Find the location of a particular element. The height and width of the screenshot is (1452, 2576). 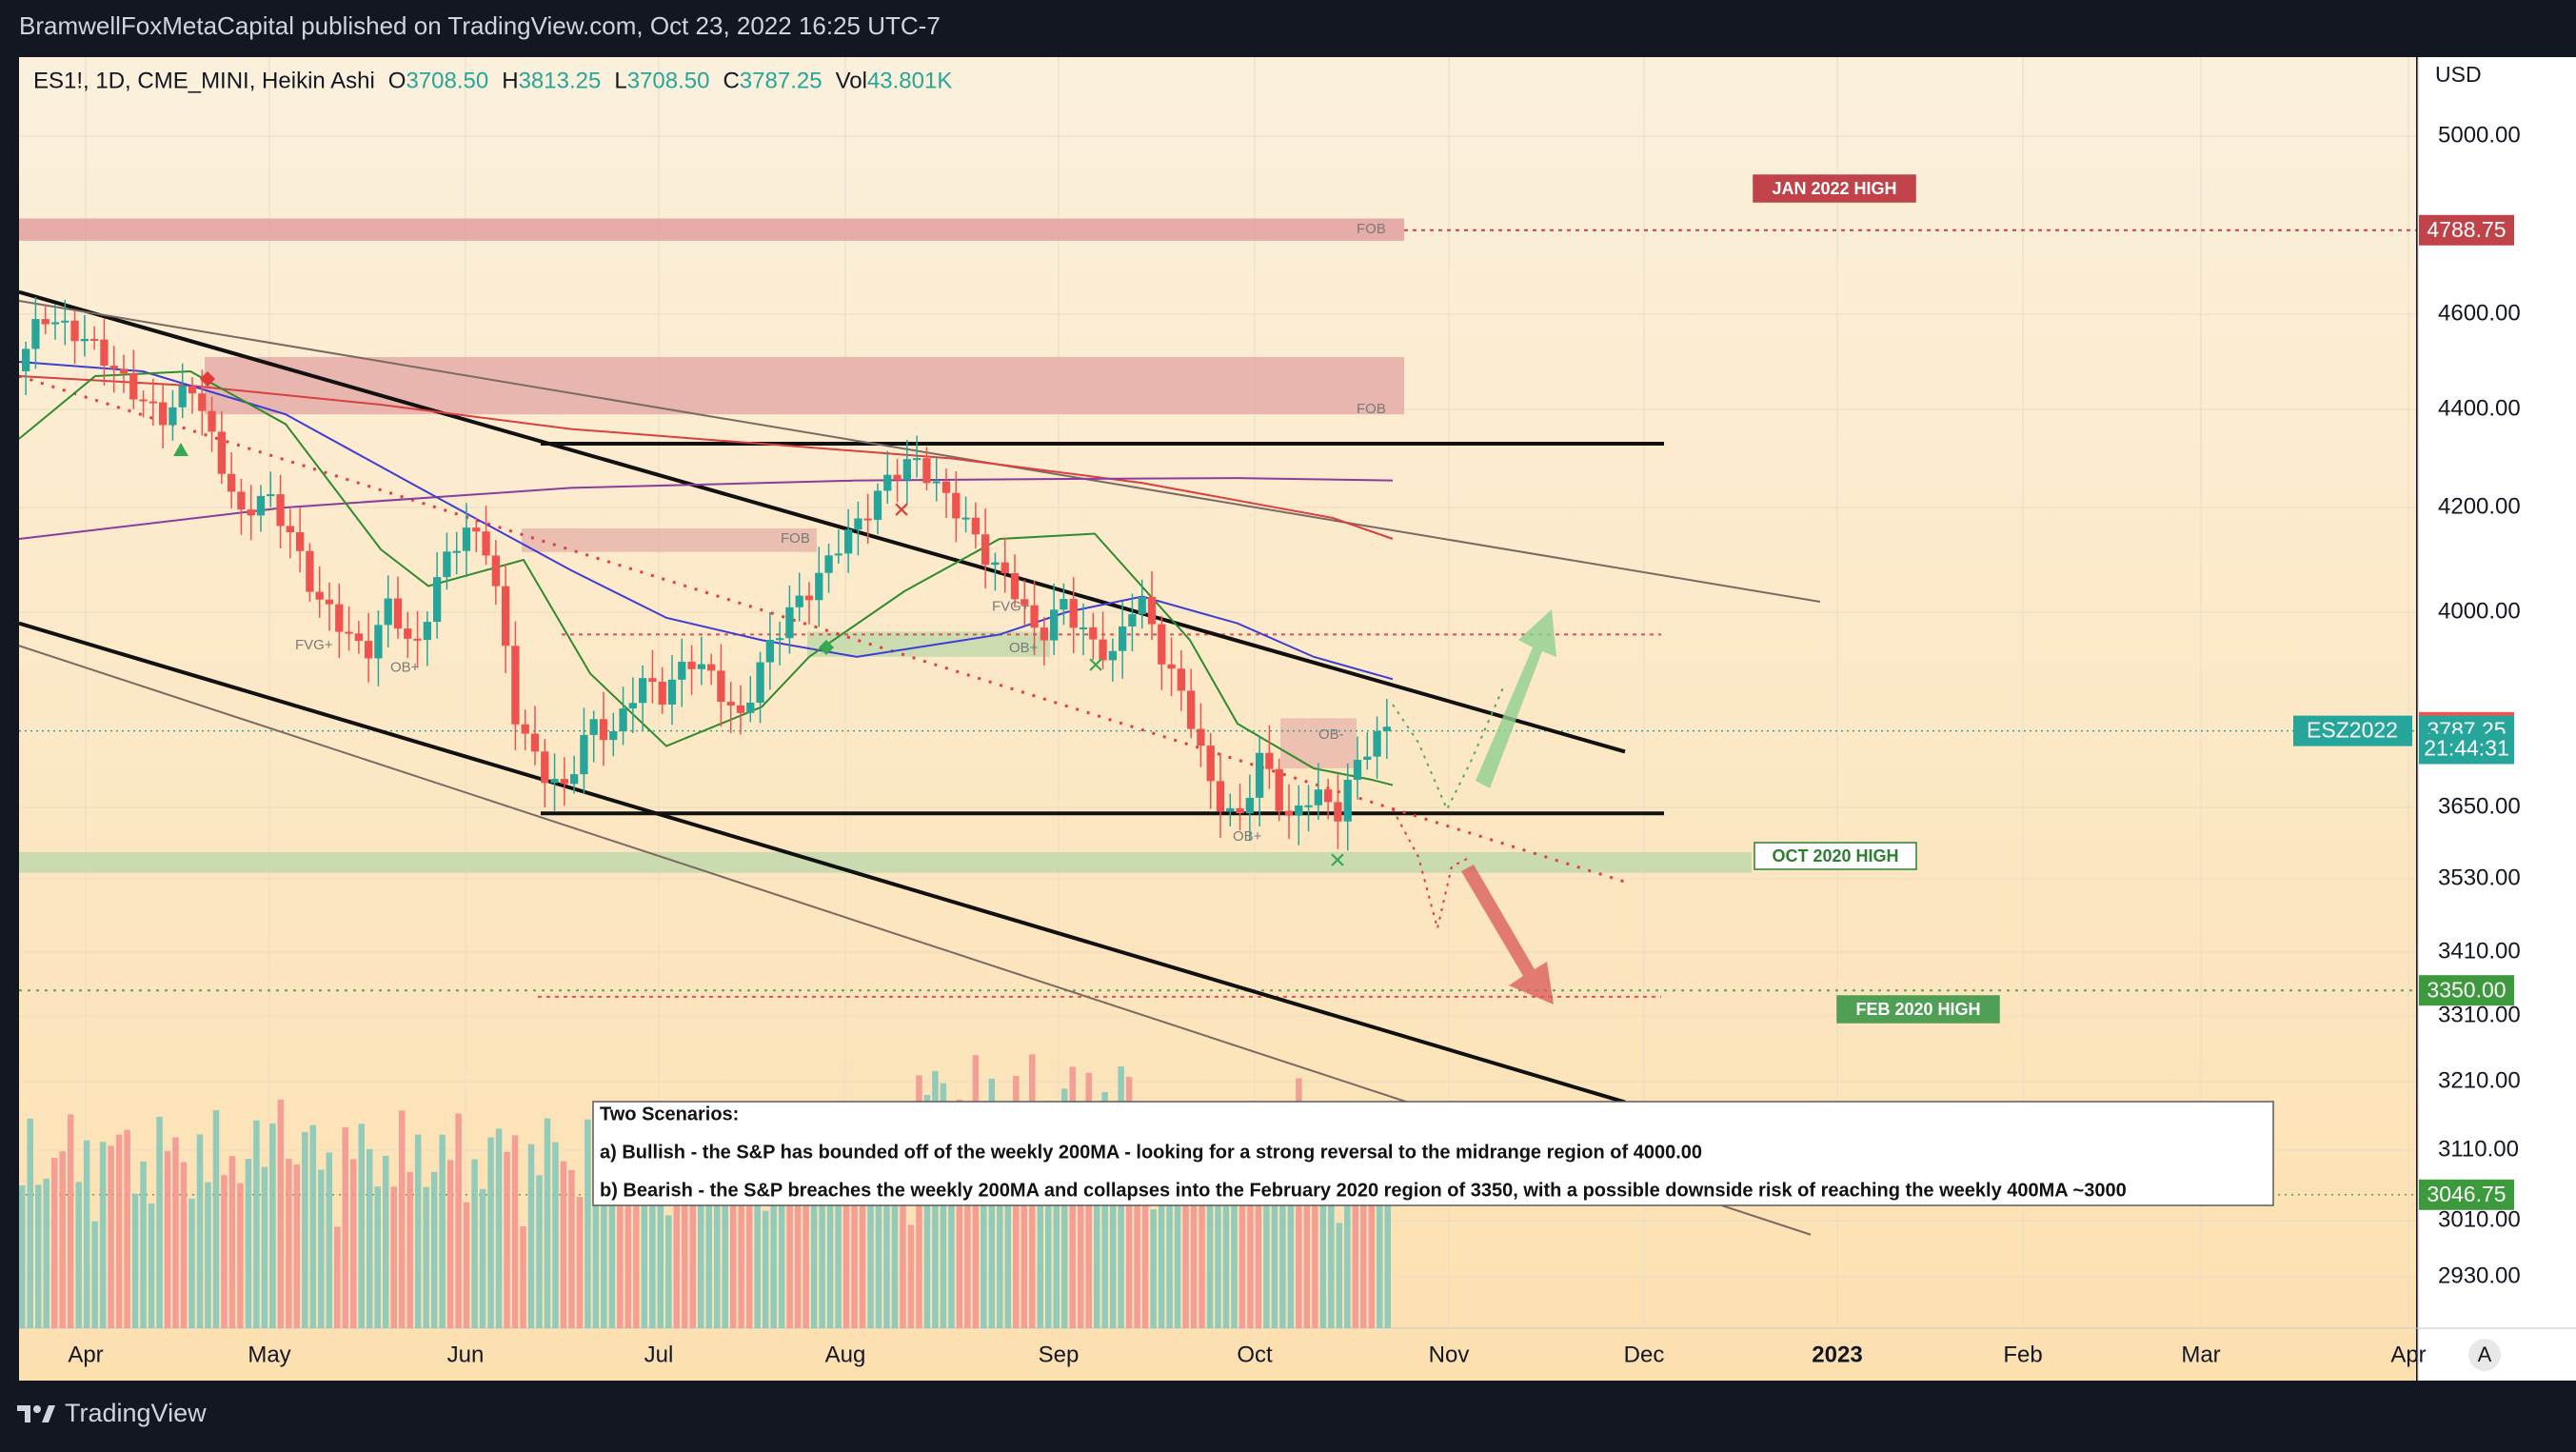

jan-2022-high-label-text: JAN 2022 HIGH is located at coordinates (1834, 188).